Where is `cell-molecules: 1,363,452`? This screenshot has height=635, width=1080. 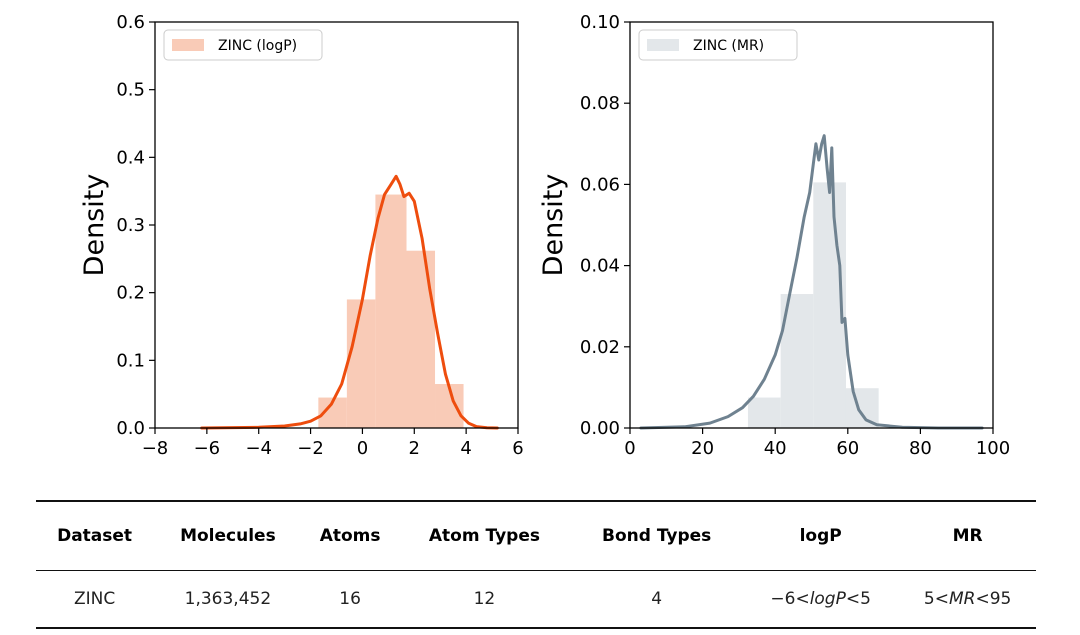
cell-molecules: 1,363,452 is located at coordinates (228, 599).